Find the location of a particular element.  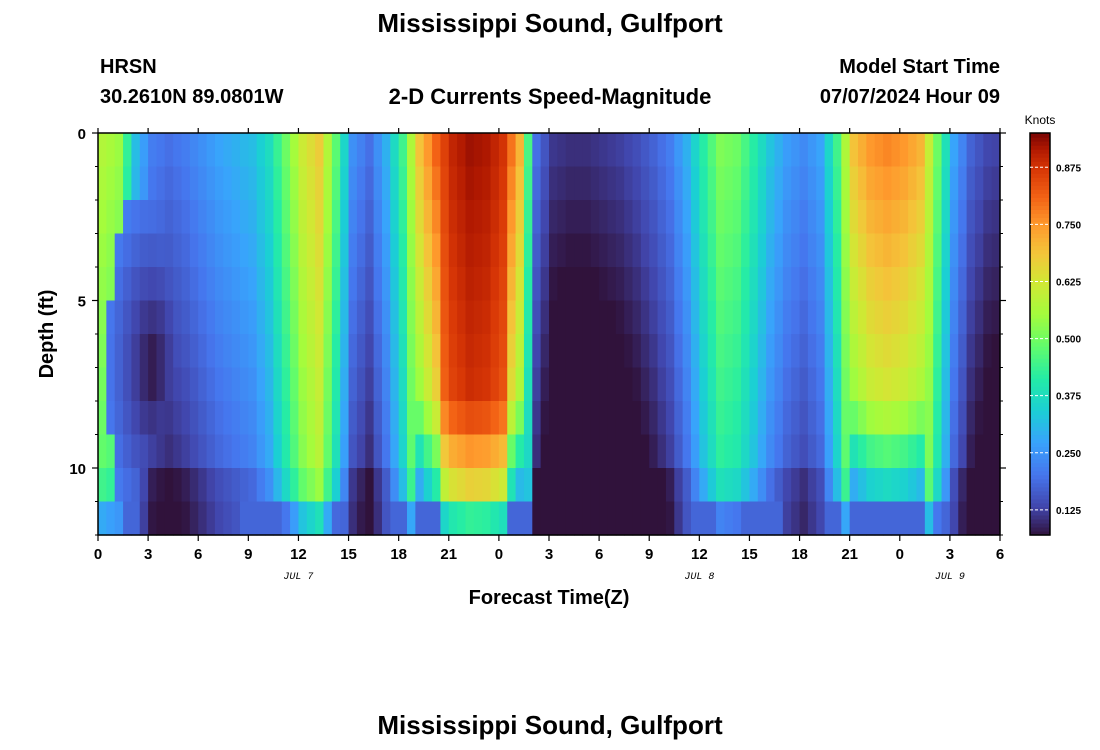

x-tick-label: 15 is located at coordinates (348, 554).